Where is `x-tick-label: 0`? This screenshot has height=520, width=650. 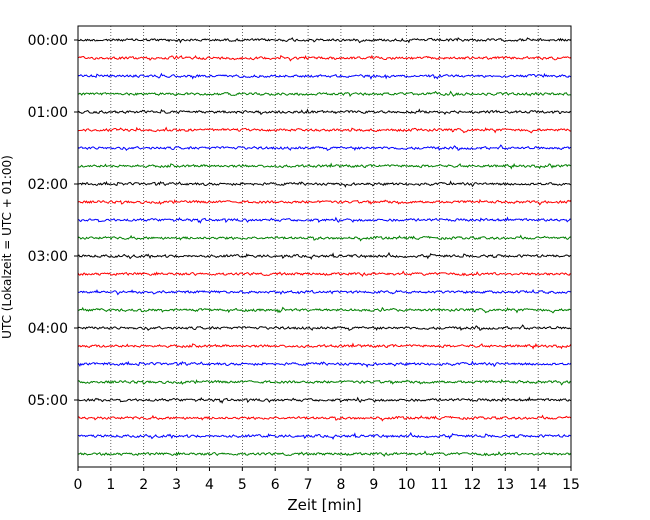 x-tick-label: 0 is located at coordinates (78, 485).